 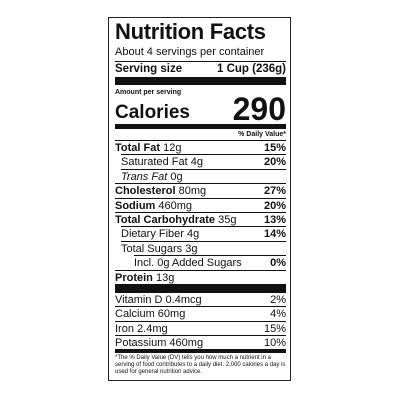 I want to click on daily-value: 10%, so click(x=274, y=343).